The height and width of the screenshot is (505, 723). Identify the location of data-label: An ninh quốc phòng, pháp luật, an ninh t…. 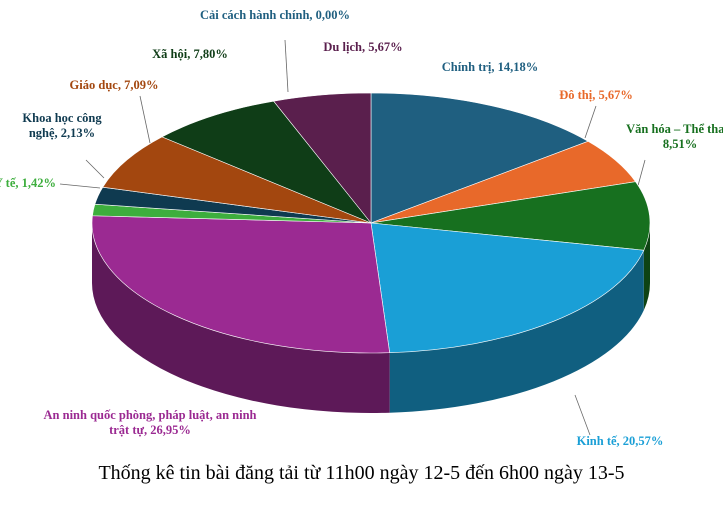
(150, 422).